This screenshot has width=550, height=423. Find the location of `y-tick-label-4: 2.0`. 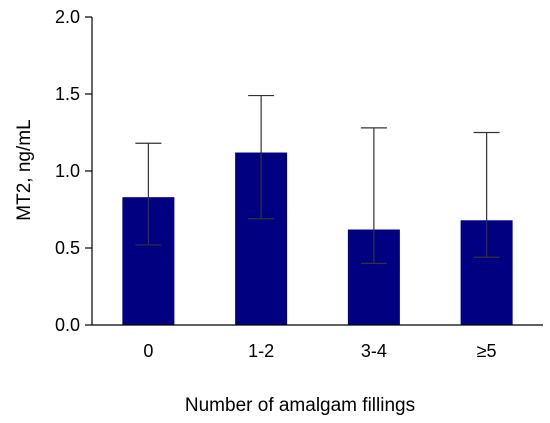

y-tick-label-4: 2.0 is located at coordinates (67, 17).